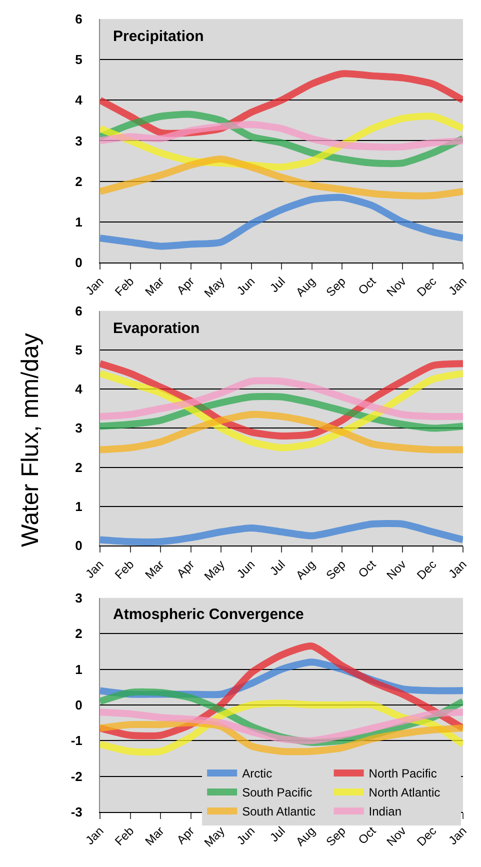 The height and width of the screenshot is (867, 481). I want to click on legend-label: Arctic, so click(257, 773).